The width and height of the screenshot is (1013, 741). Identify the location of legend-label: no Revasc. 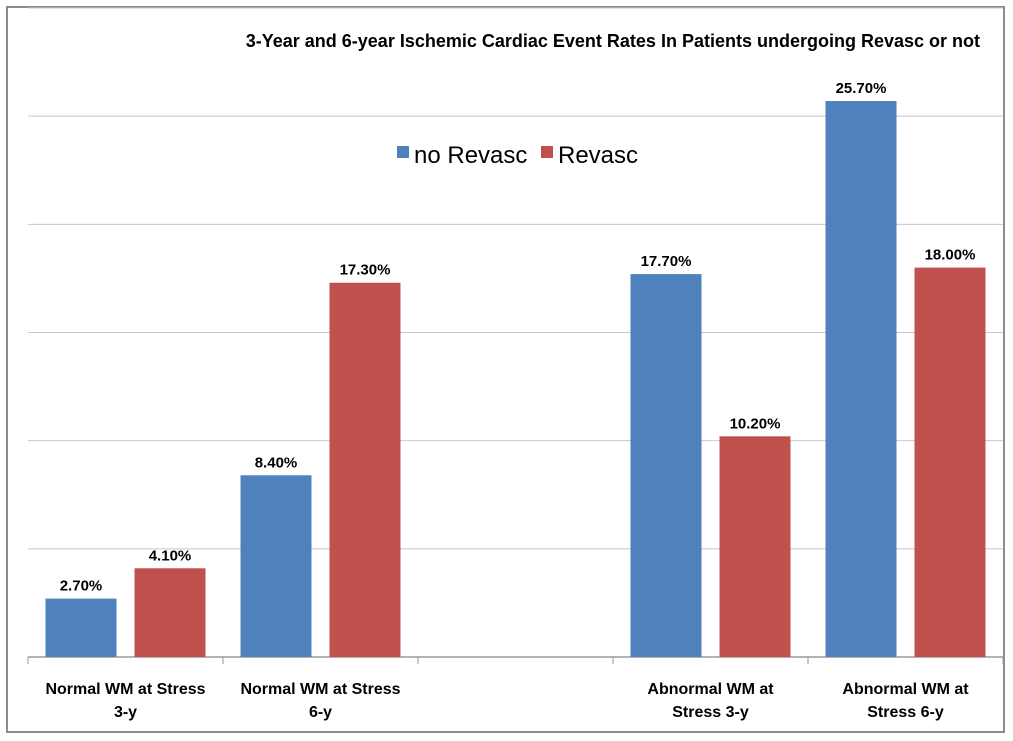
(470, 155).